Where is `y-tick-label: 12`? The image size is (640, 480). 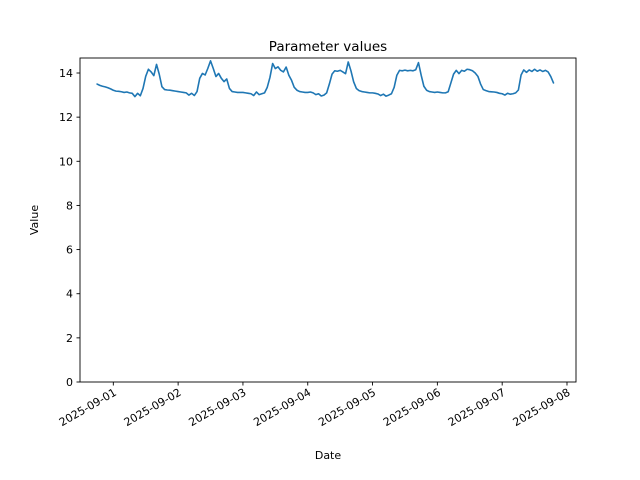 y-tick-label: 12 is located at coordinates (66, 117).